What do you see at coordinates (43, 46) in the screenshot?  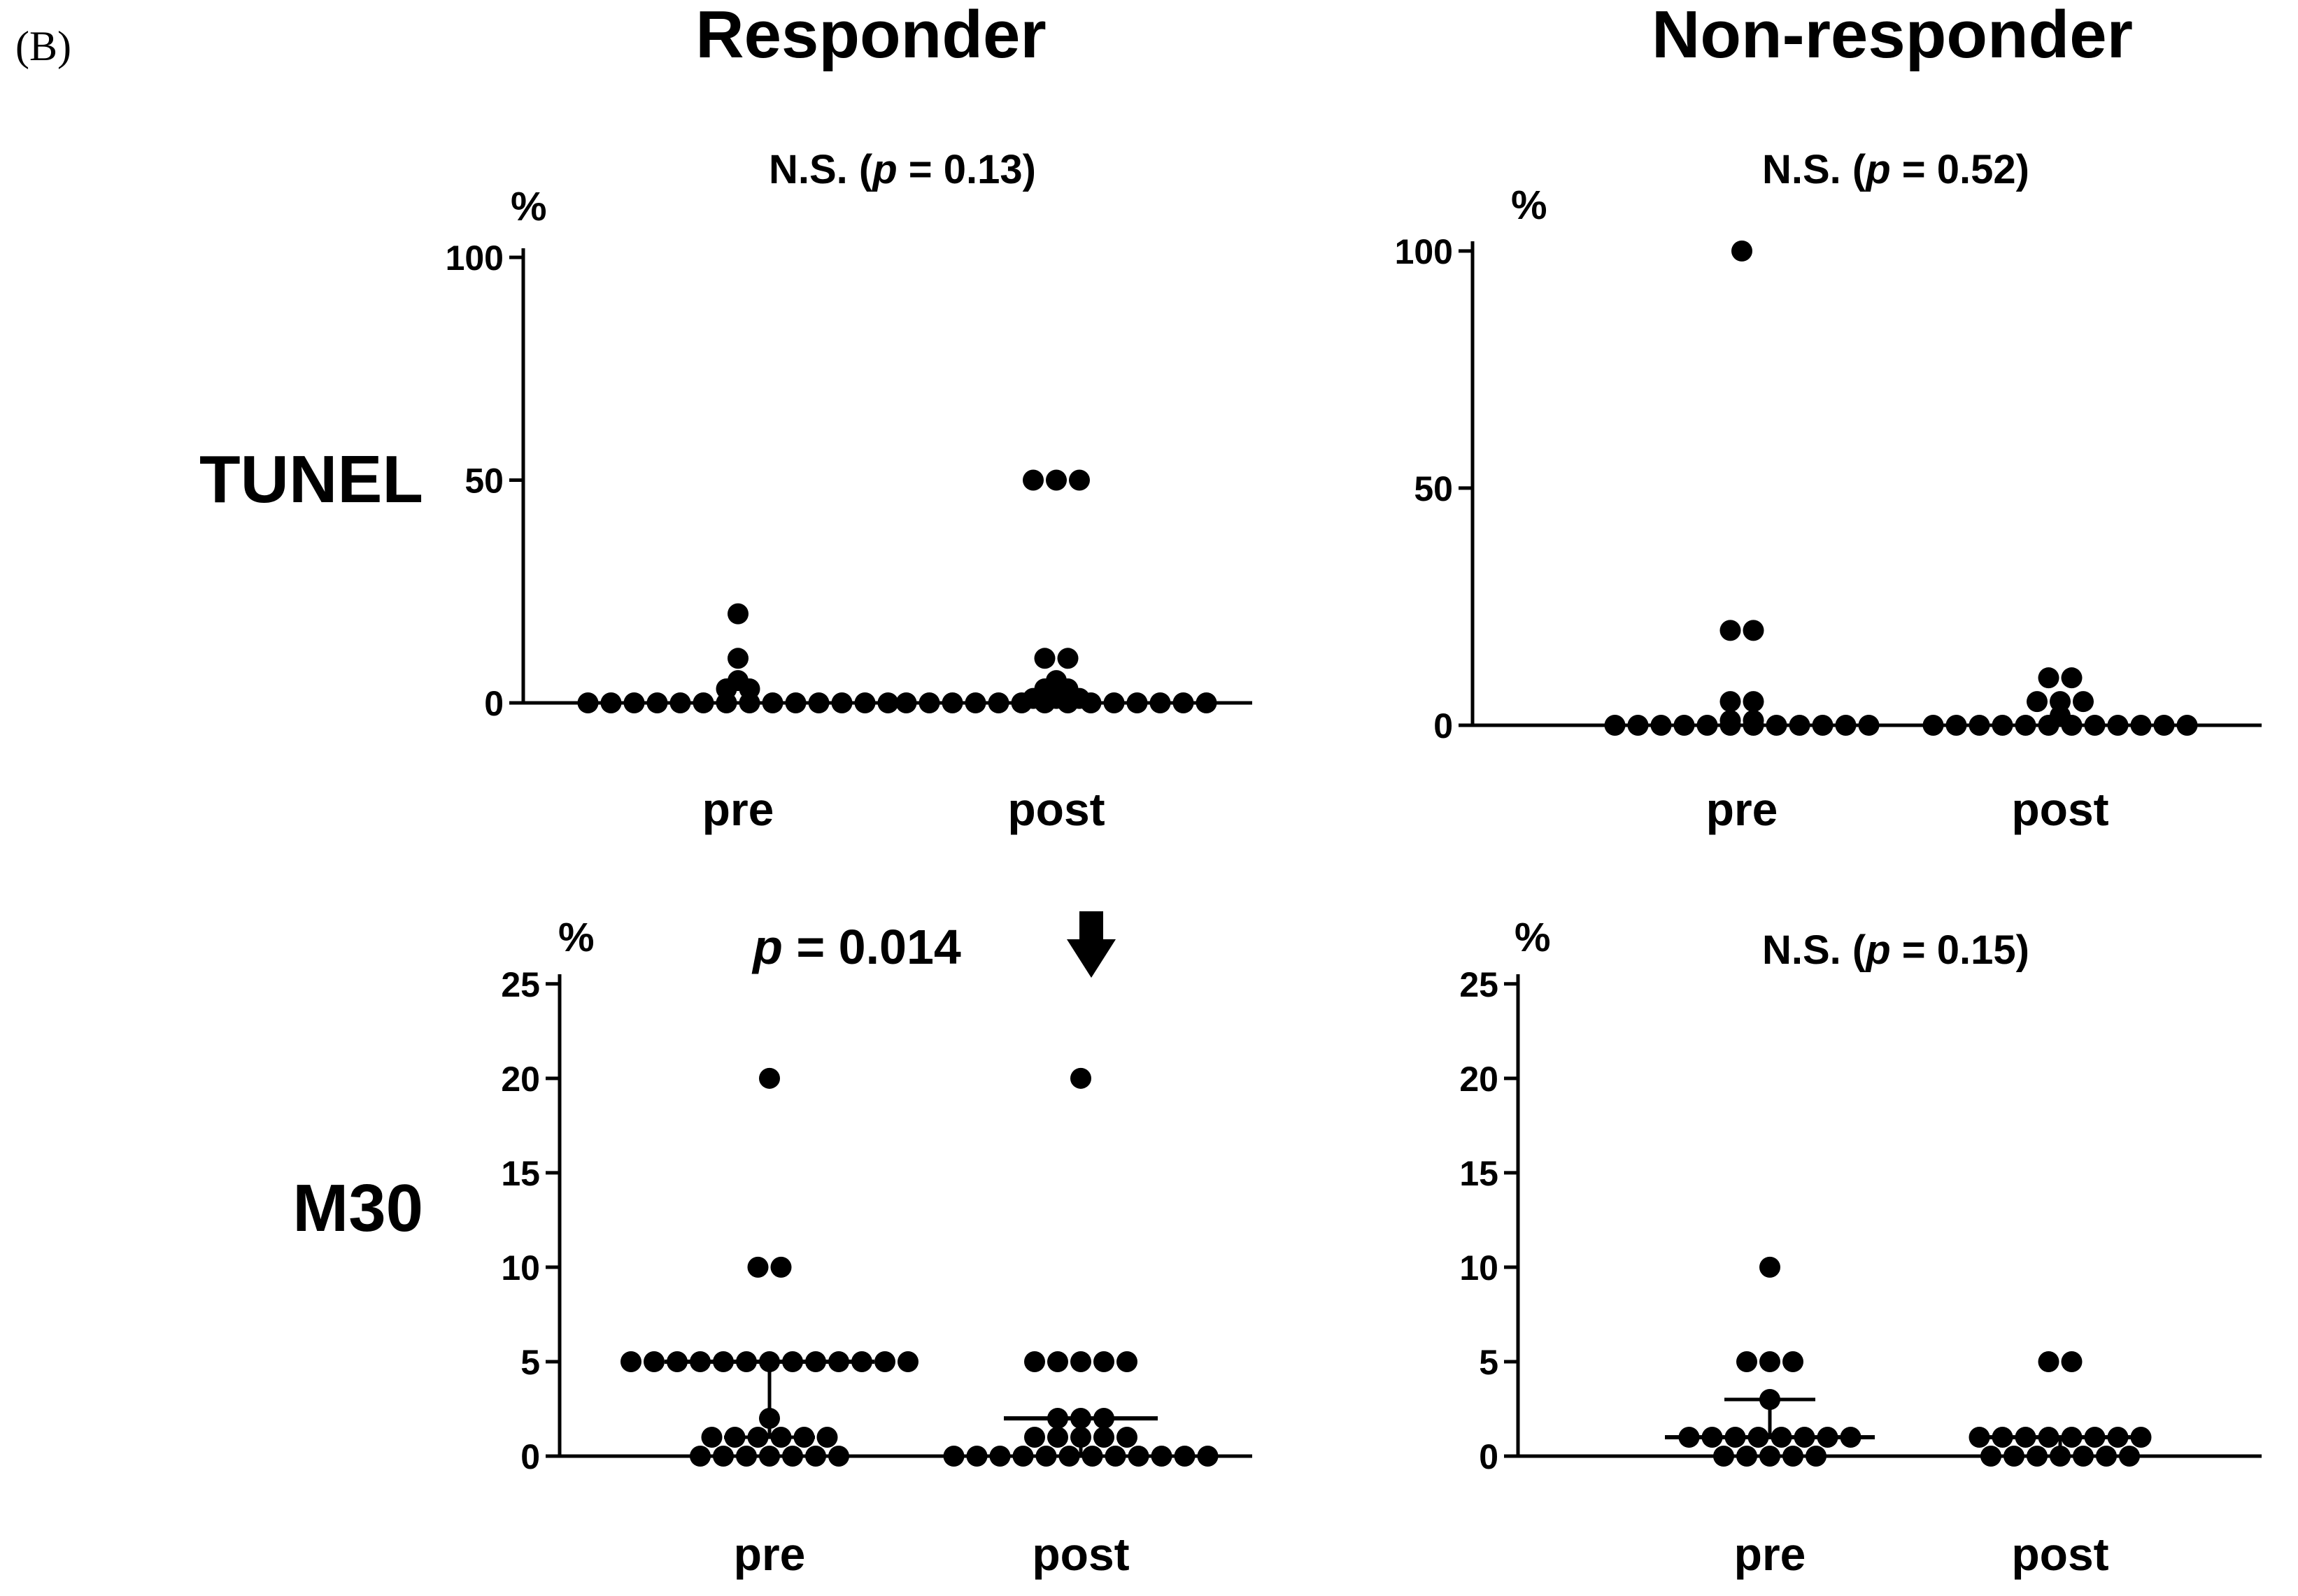 I see `panel-label: (B)` at bounding box center [43, 46].